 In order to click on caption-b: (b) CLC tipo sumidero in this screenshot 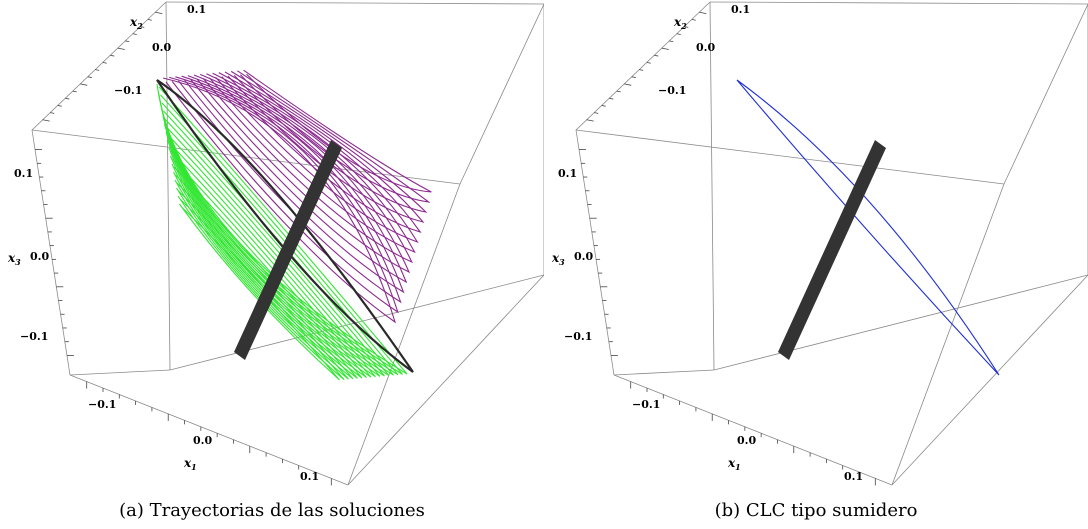, I will do `click(816, 510)`.